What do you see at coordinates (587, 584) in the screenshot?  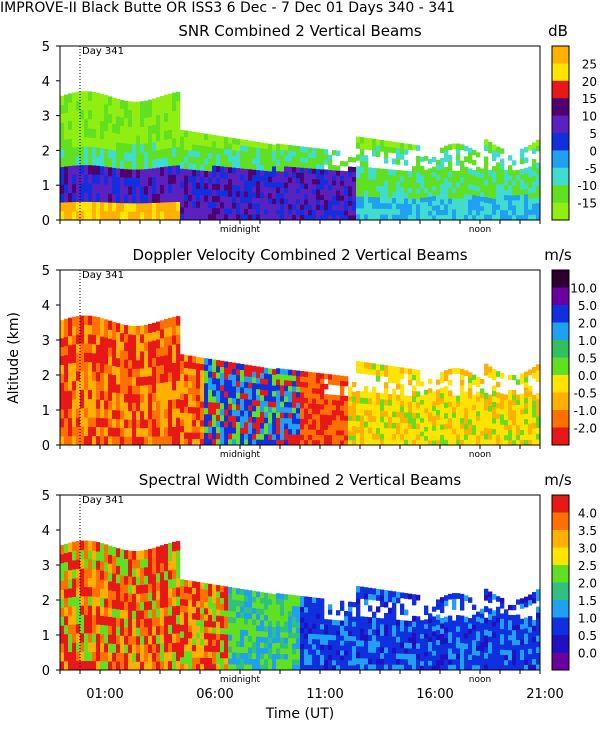 I see `colorbar-label: 2.0` at bounding box center [587, 584].